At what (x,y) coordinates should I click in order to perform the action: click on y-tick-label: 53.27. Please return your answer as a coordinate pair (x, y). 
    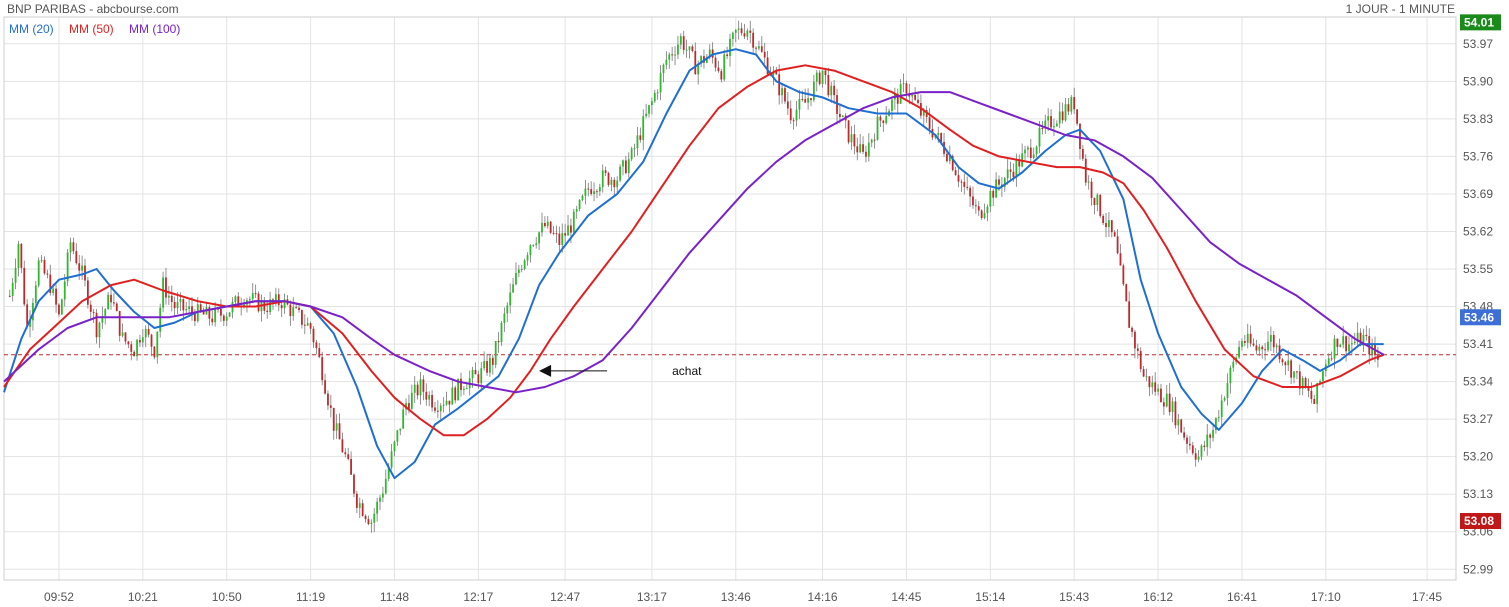
    Looking at the image, I should click on (1478, 419).